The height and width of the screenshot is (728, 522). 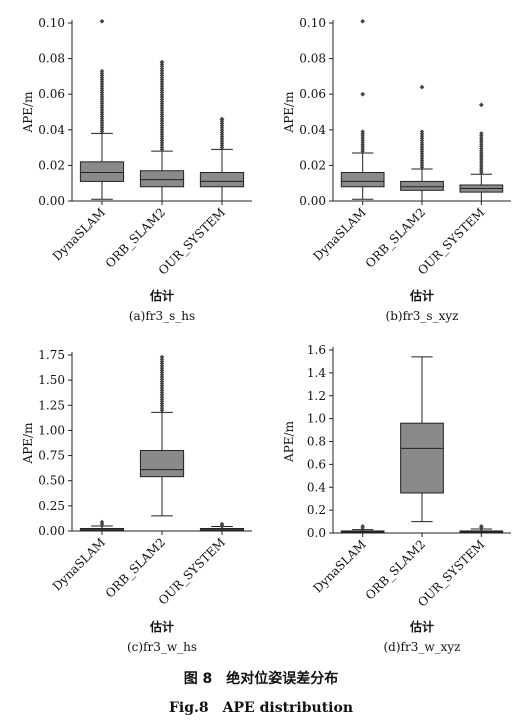 What do you see at coordinates (316, 396) in the screenshot?
I see `y-tick-label: 1.2` at bounding box center [316, 396].